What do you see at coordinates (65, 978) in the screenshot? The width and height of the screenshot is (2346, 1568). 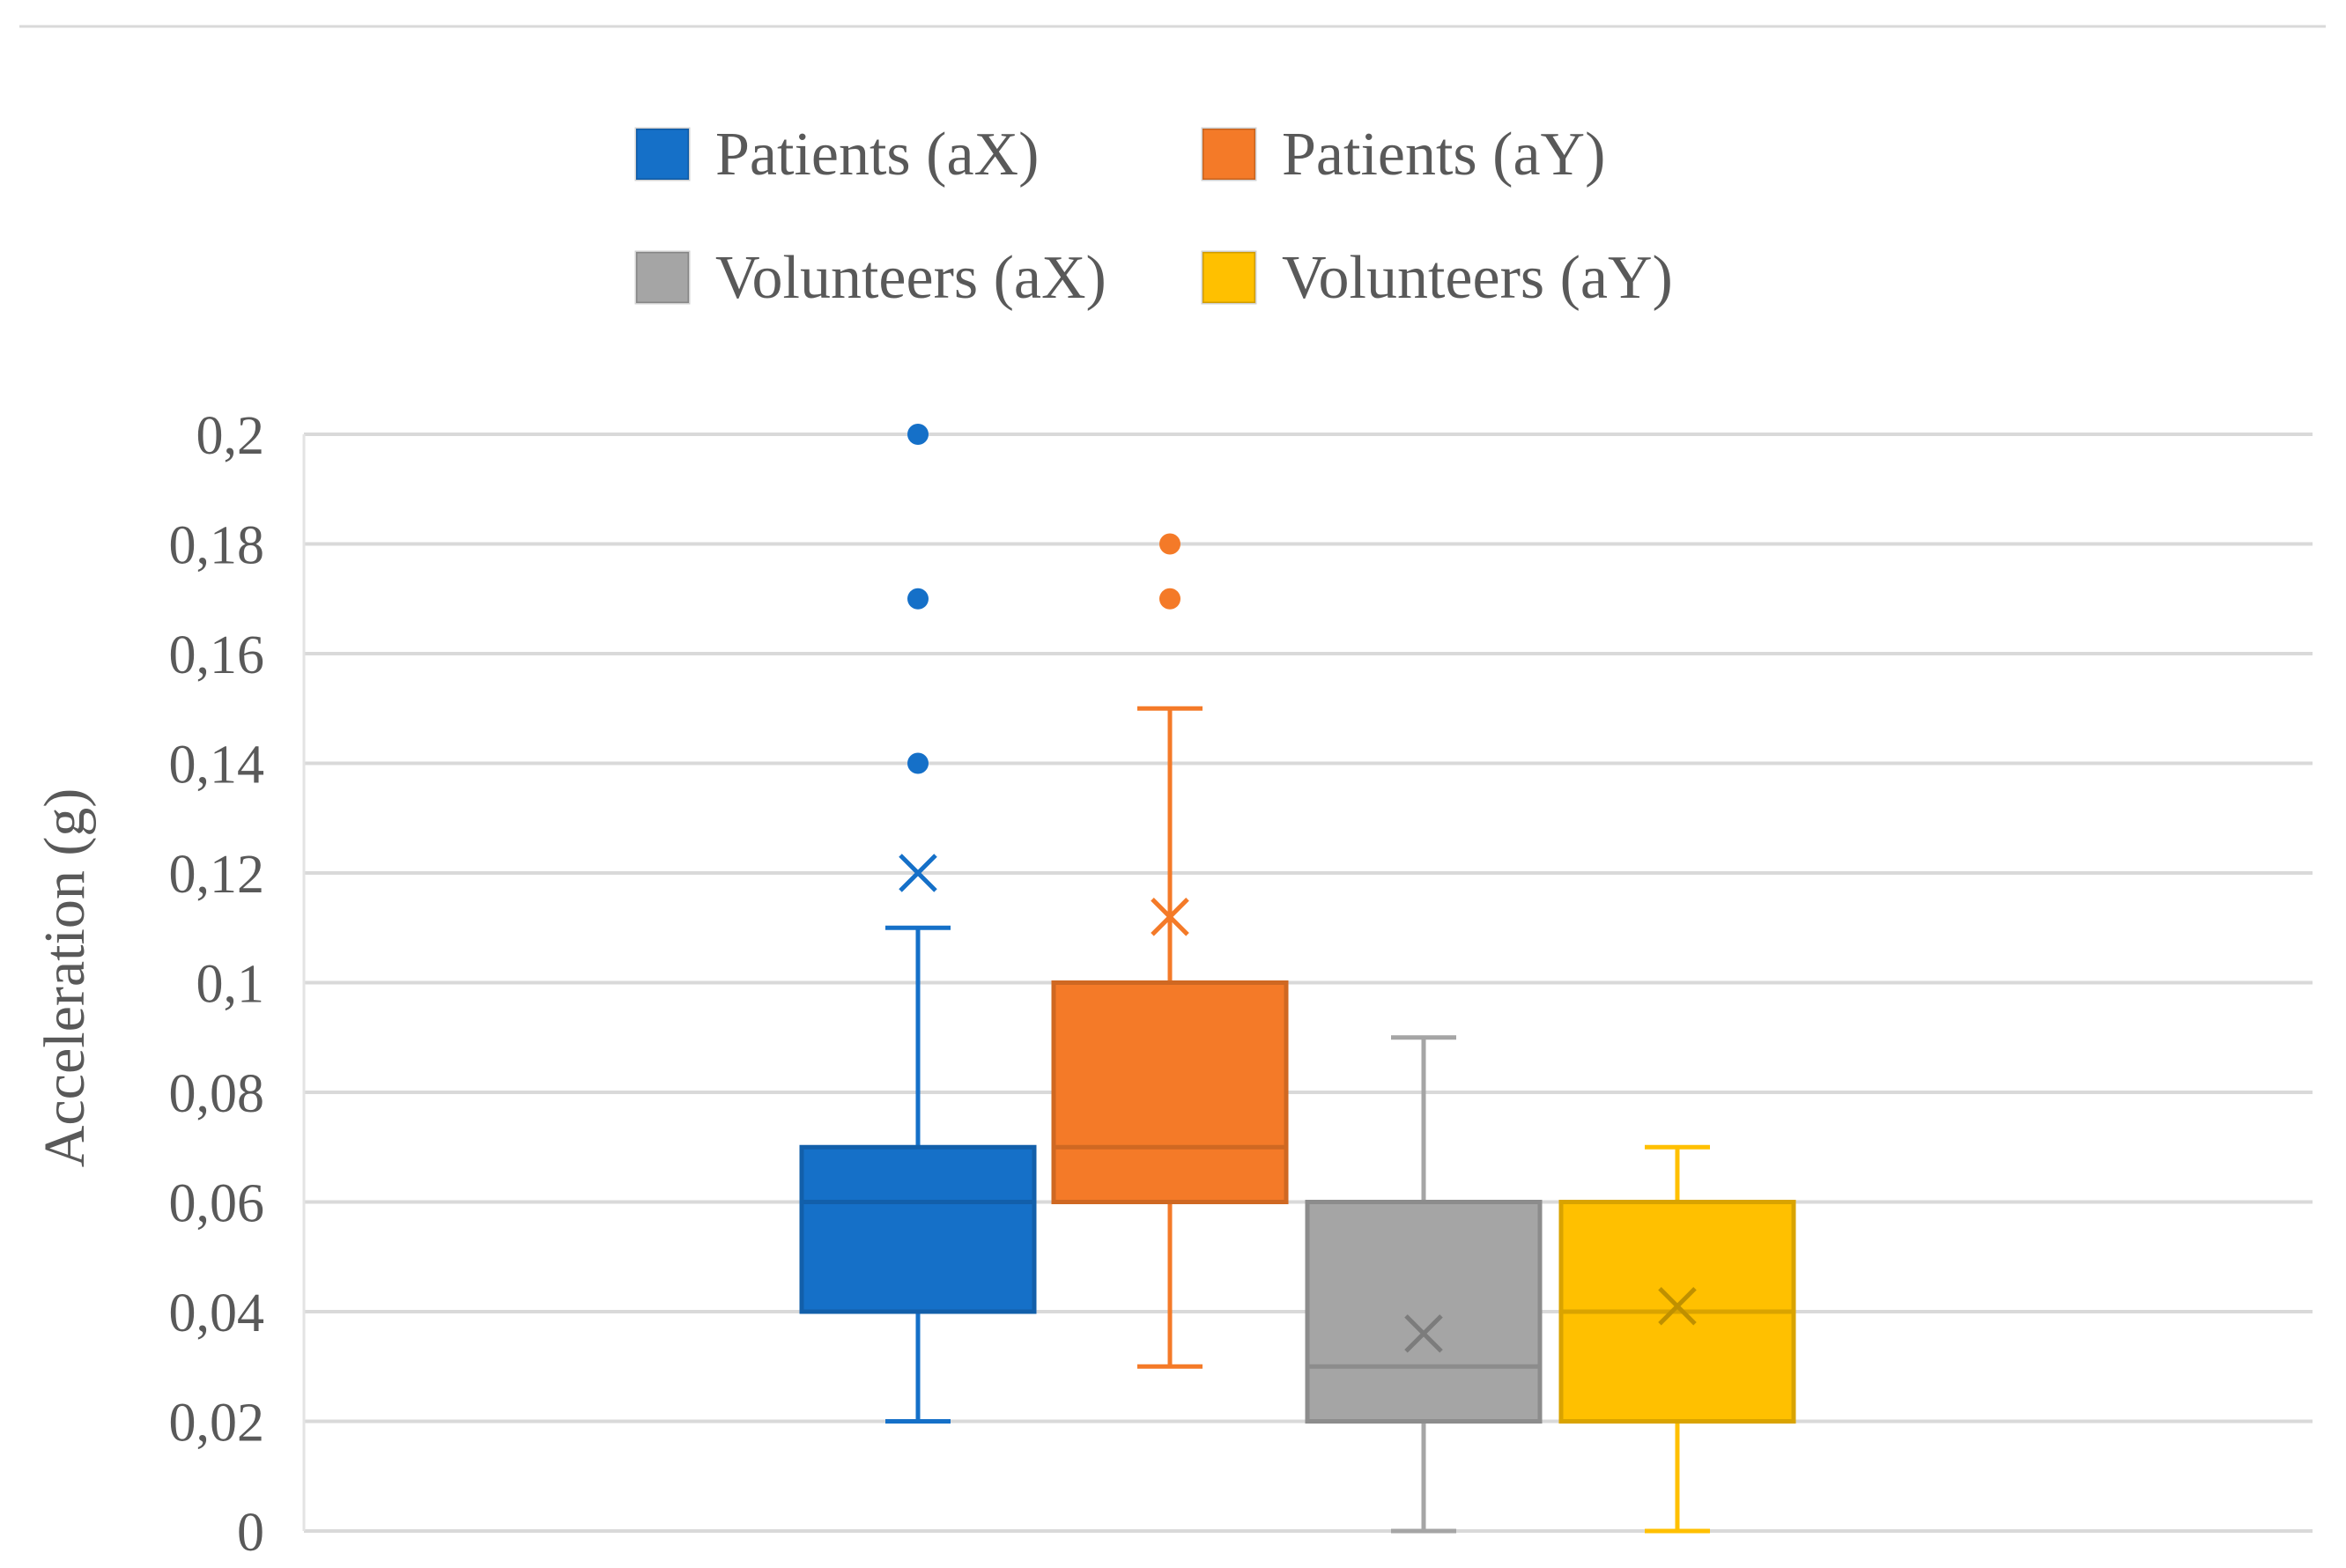 I see `y-axis-label: Acceleration (g)` at bounding box center [65, 978].